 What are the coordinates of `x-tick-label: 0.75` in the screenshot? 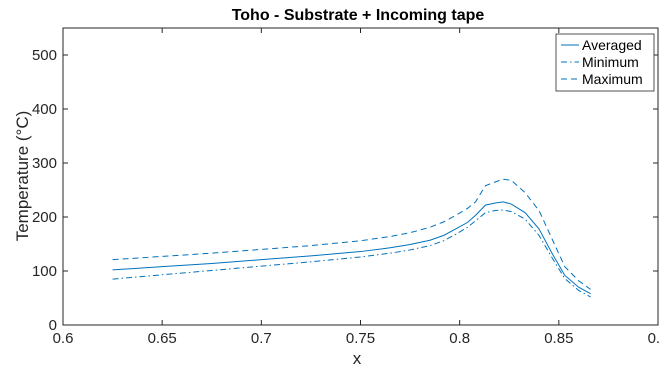 It's located at (360, 338).